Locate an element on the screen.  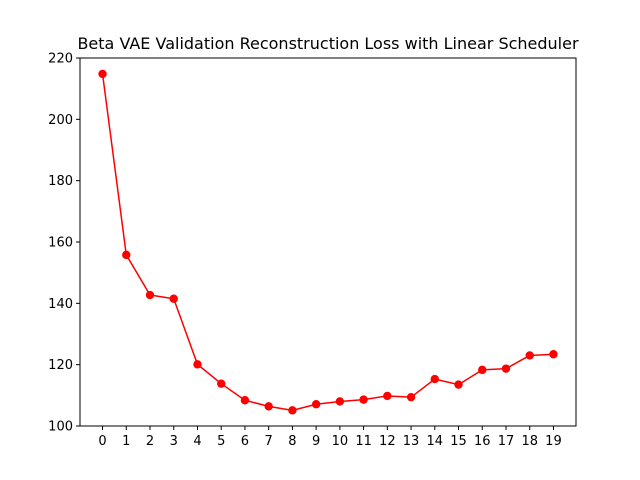
x-tick-label: 18 is located at coordinates (529, 441).